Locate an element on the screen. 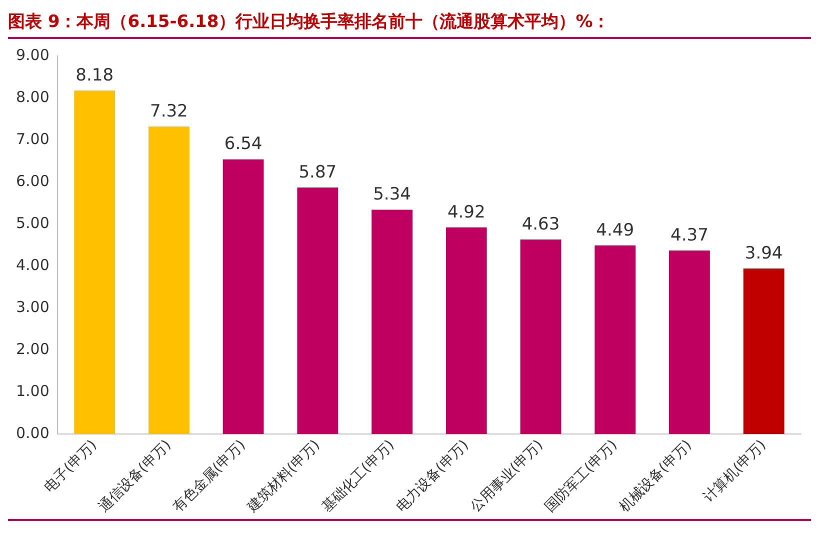 The width and height of the screenshot is (819, 552). data-label: 4.49 is located at coordinates (615, 230).